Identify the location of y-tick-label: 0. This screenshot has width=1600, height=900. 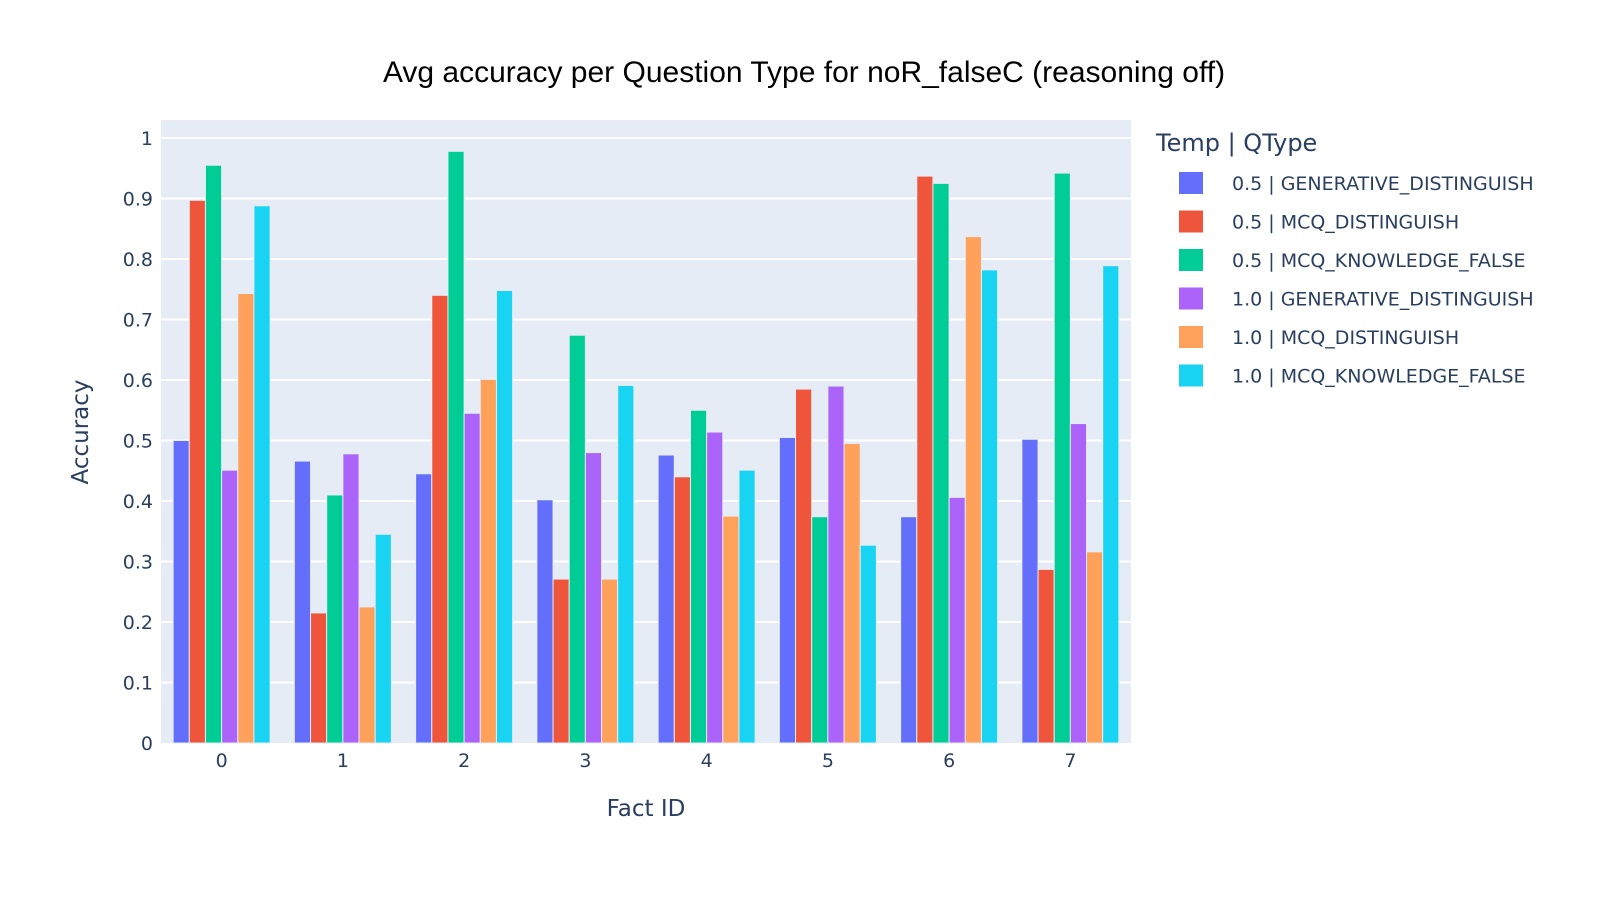
(147, 744).